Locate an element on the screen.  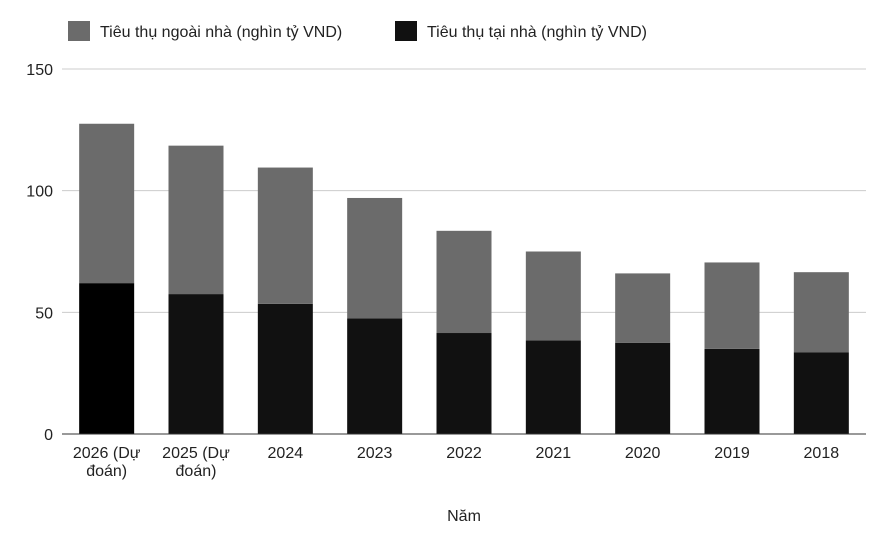
y-tick-label-150: 150 is located at coordinates (39, 70).